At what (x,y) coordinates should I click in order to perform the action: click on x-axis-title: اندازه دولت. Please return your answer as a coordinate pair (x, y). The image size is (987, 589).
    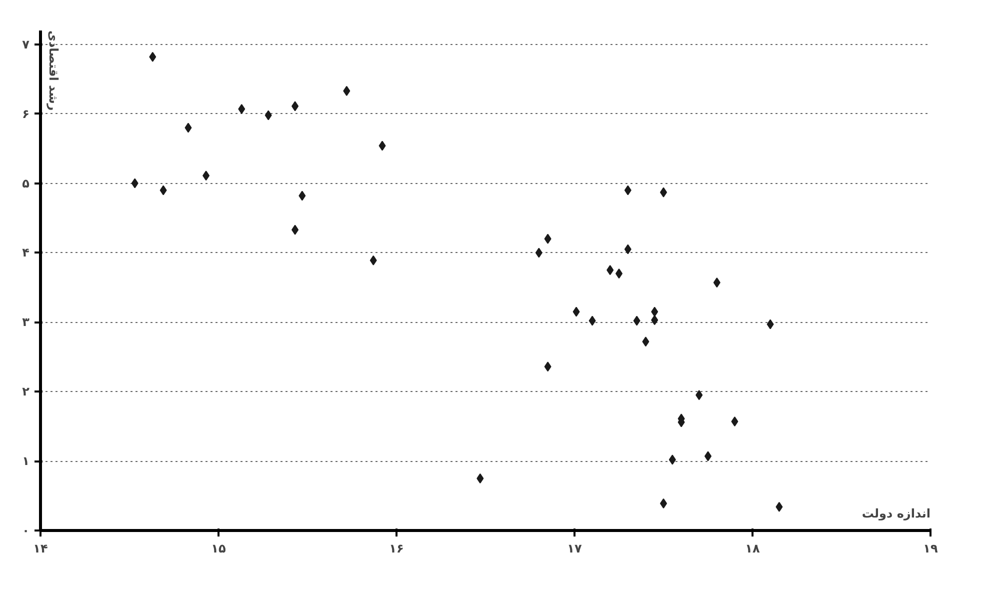
    Looking at the image, I should click on (896, 513).